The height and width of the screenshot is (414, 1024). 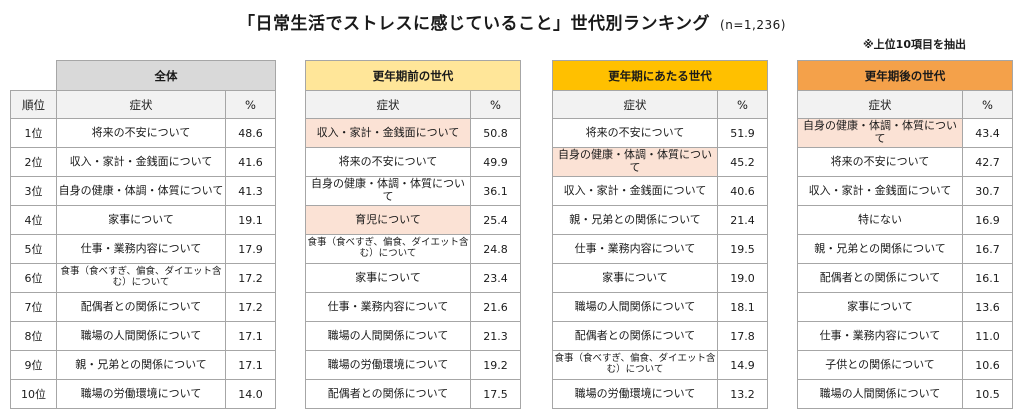 What do you see at coordinates (742, 162) in the screenshot?
I see `percent-cell: 45.2` at bounding box center [742, 162].